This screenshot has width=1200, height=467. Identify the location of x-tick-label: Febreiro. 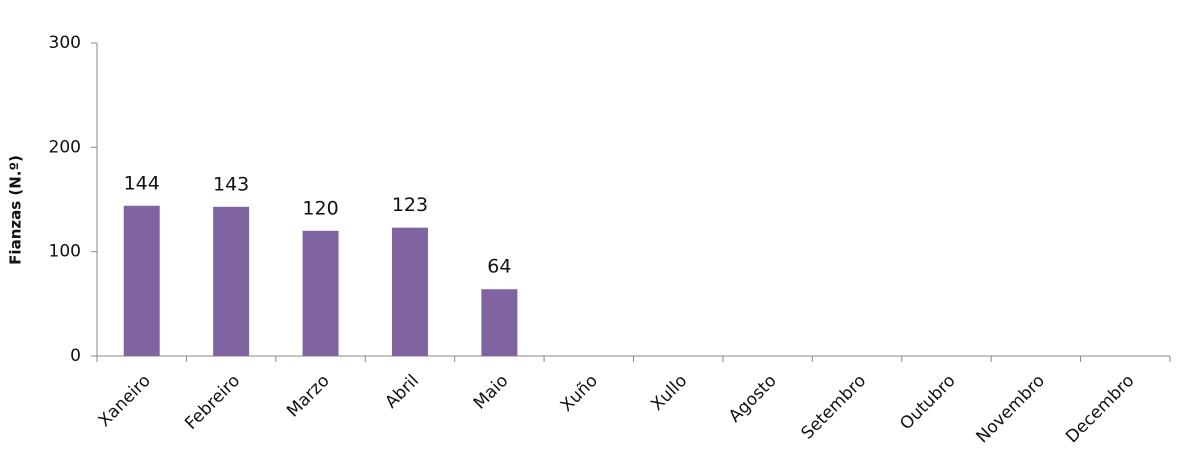
(212, 402).